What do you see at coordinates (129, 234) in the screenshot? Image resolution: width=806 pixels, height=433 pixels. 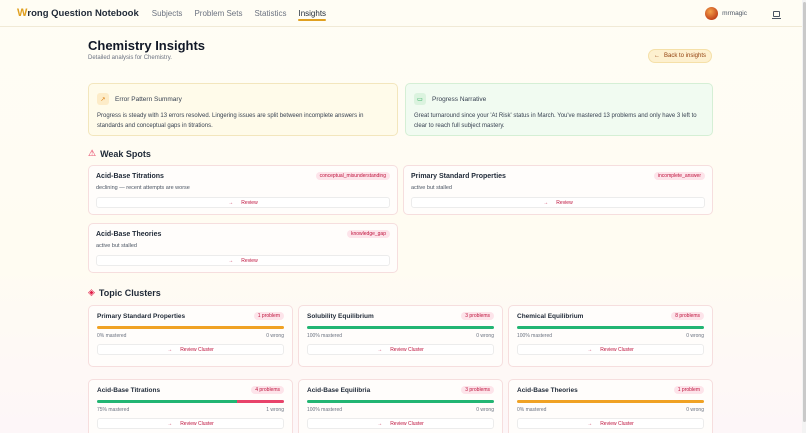 I see `weak-spot-title: Acid-Base Theories` at bounding box center [129, 234].